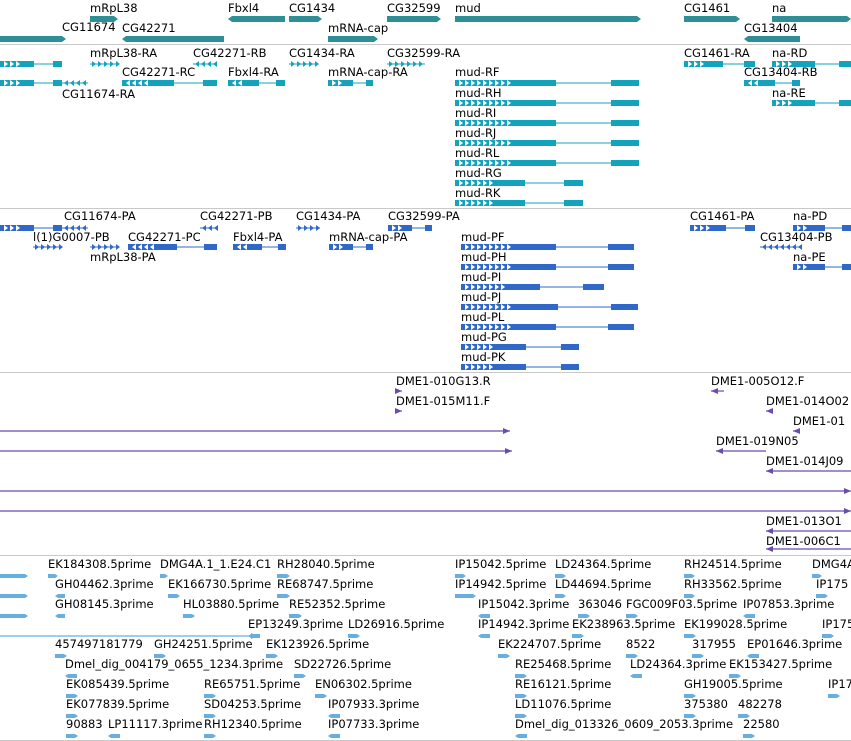 The image size is (851, 741). Describe the element at coordinates (781, 664) in the screenshot. I see `est-feature-label: EK153427.5prime` at that location.